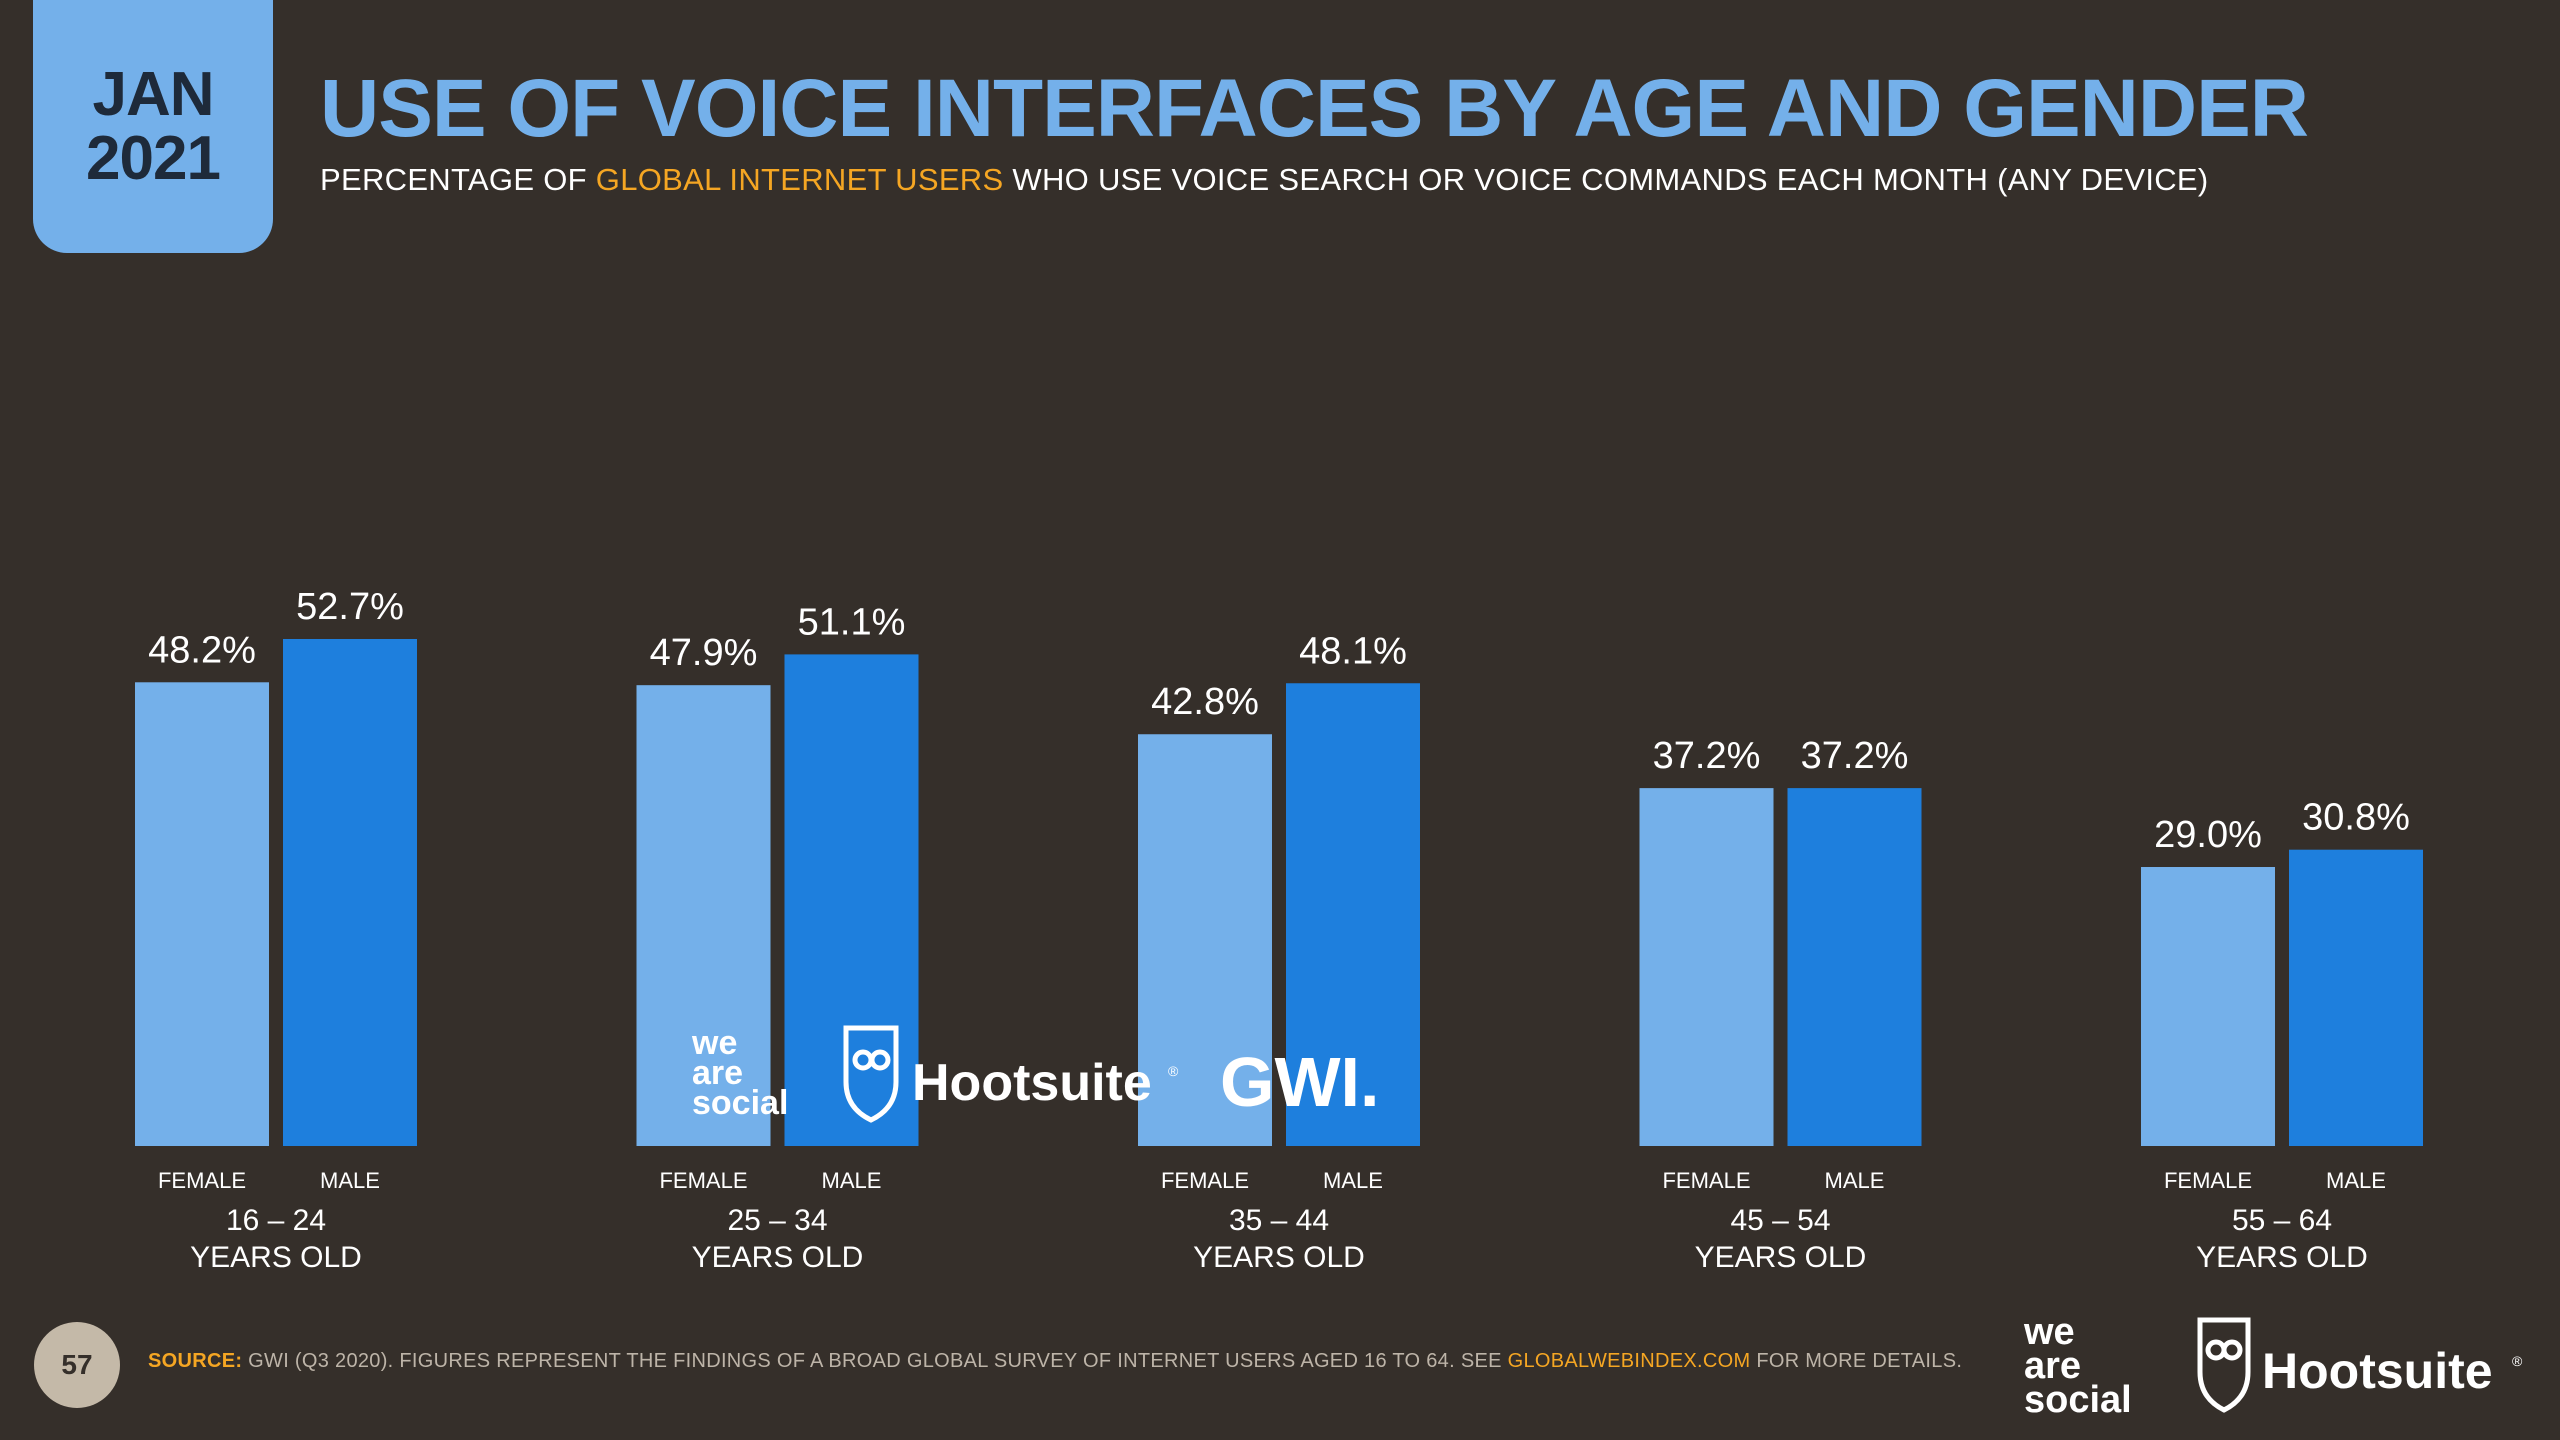 The image size is (2560, 1440). Describe the element at coordinates (458, 179) in the screenshot. I see `subtitle-pre: PERCENTAGE OF` at that location.